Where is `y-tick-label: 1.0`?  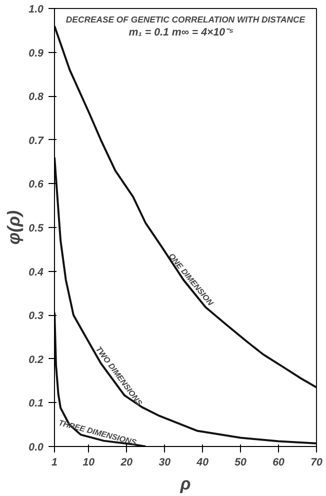 y-tick-label: 1.0 is located at coordinates (36, 10).